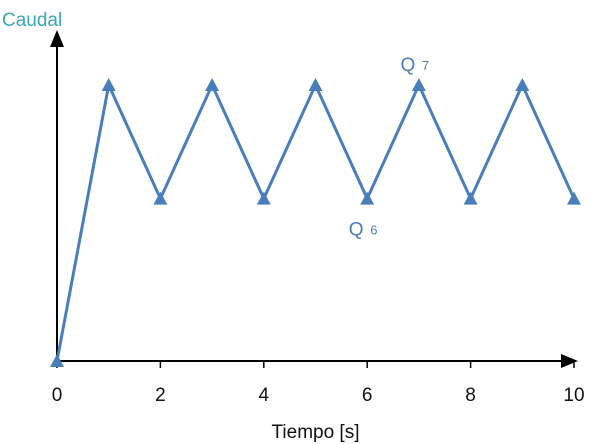 The height and width of the screenshot is (444, 598). Describe the element at coordinates (57, 38) in the screenshot. I see `y-axis-arrow` at that location.